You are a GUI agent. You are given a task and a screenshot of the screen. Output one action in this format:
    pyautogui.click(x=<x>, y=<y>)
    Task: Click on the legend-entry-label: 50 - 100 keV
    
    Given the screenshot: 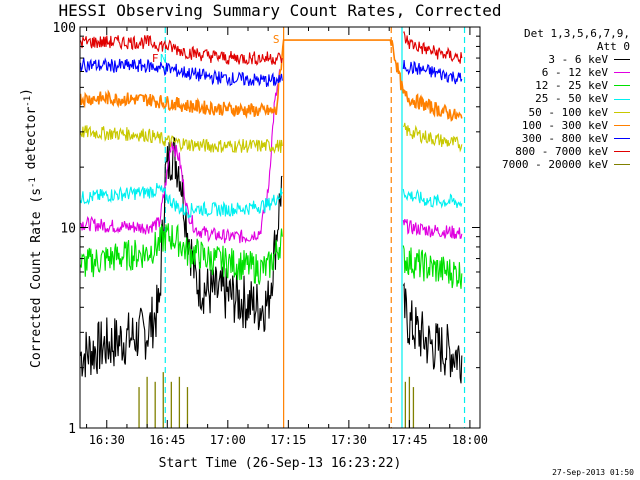 What is the action you would take?
    pyautogui.click(x=568, y=112)
    